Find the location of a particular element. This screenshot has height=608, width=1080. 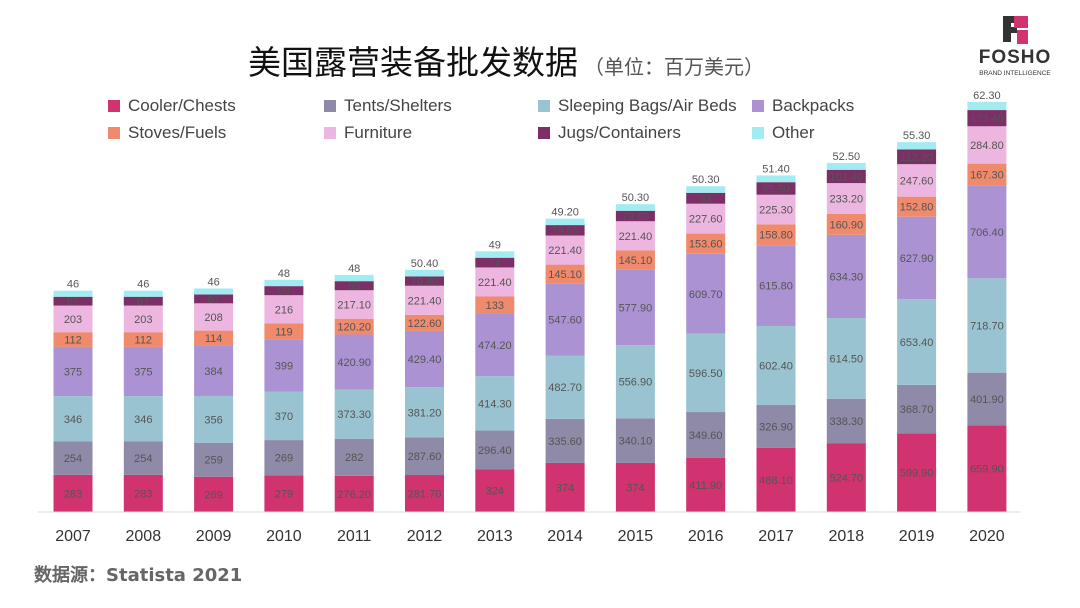

data-label: 482.70 is located at coordinates (565, 388).